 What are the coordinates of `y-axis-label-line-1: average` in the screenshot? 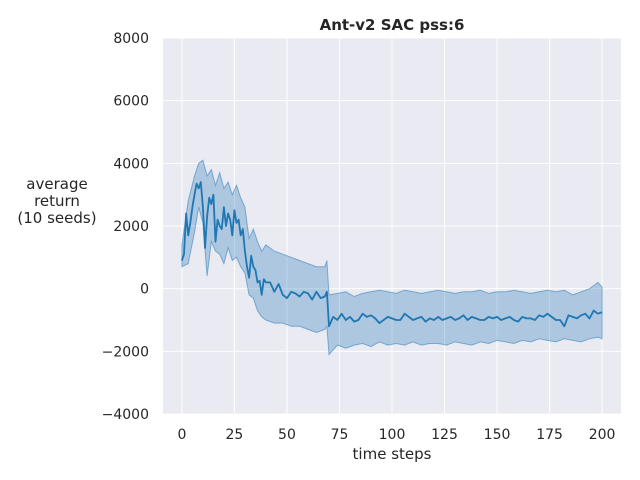 It's located at (56, 184).